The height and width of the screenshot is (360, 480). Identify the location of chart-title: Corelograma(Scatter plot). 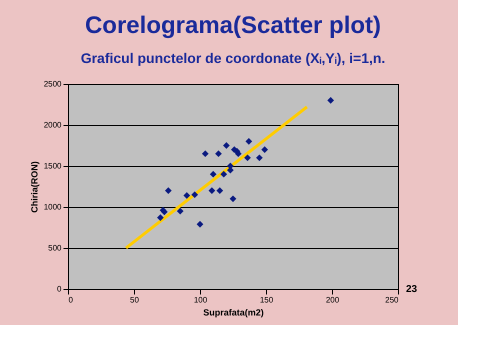
(233, 25).